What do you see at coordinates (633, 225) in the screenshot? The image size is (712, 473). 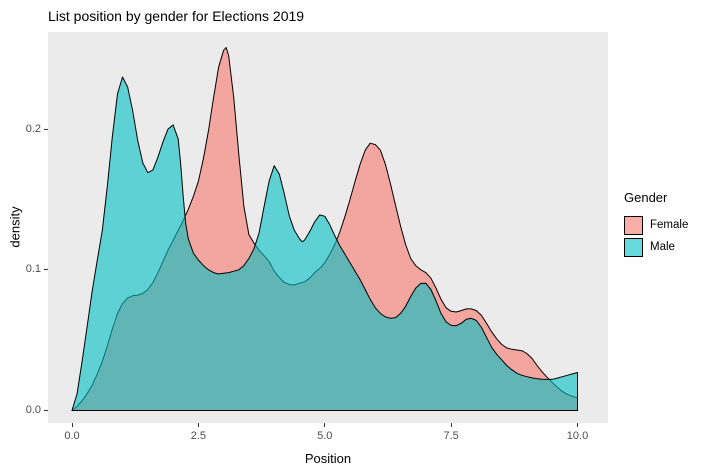 I see `legend-key-female-swatch` at bounding box center [633, 225].